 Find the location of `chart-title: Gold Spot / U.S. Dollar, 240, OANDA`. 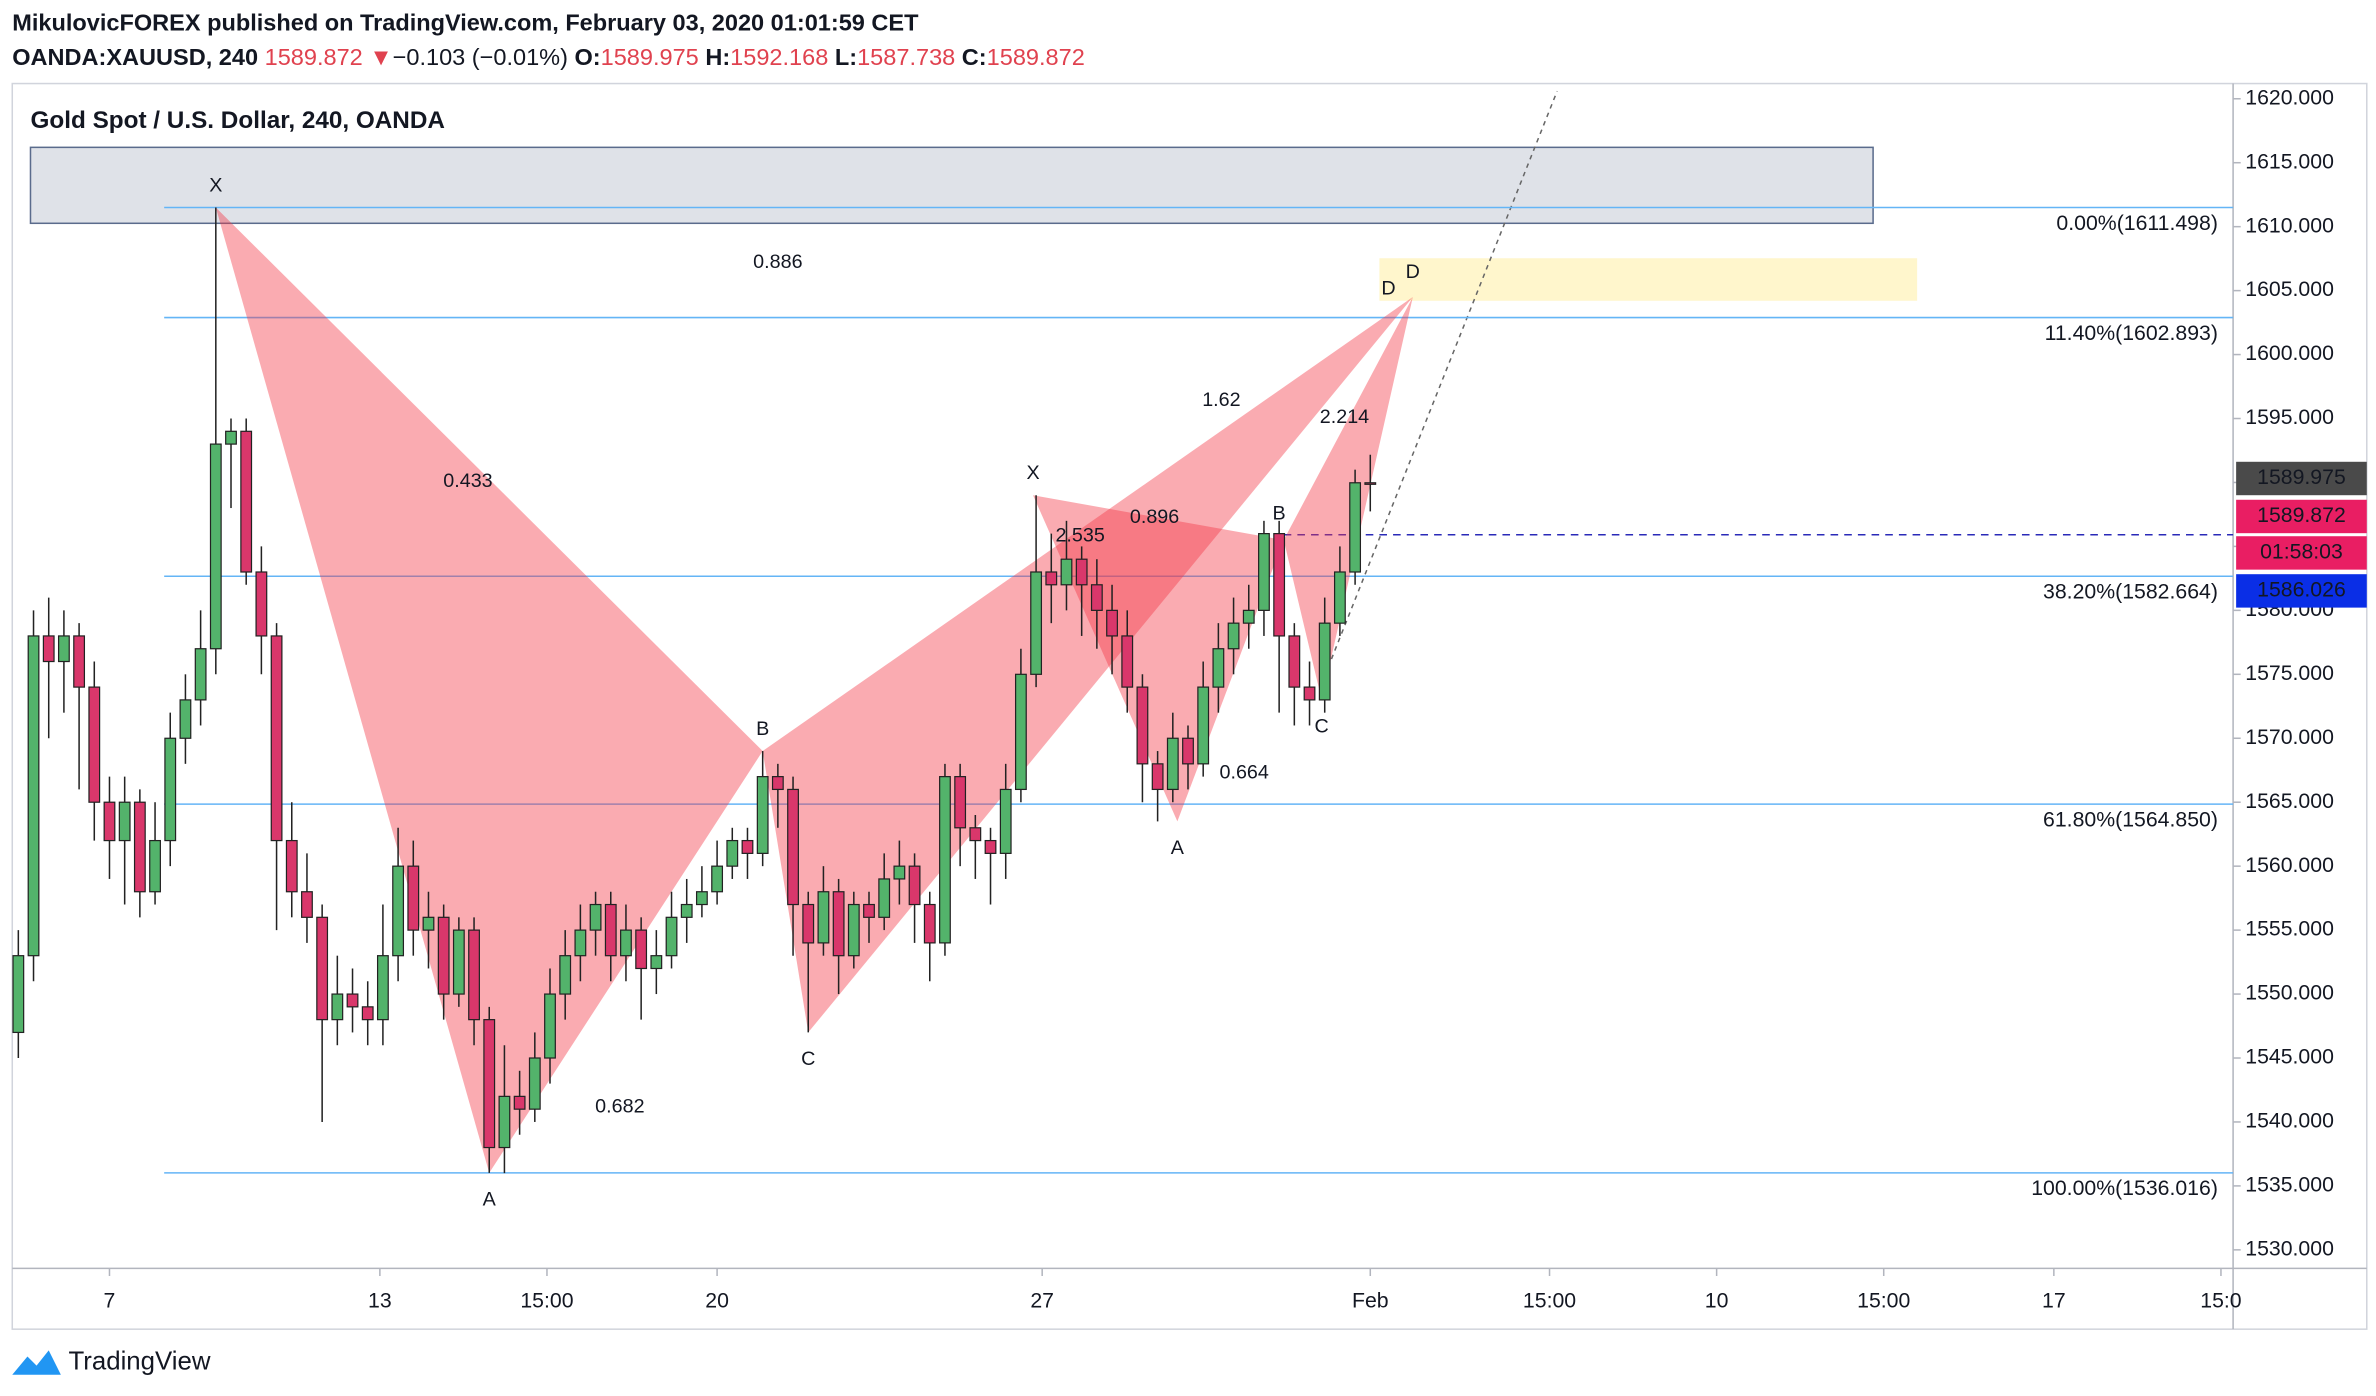

chart-title: Gold Spot / U.S. Dollar, 240, OANDA is located at coordinates (237, 120).